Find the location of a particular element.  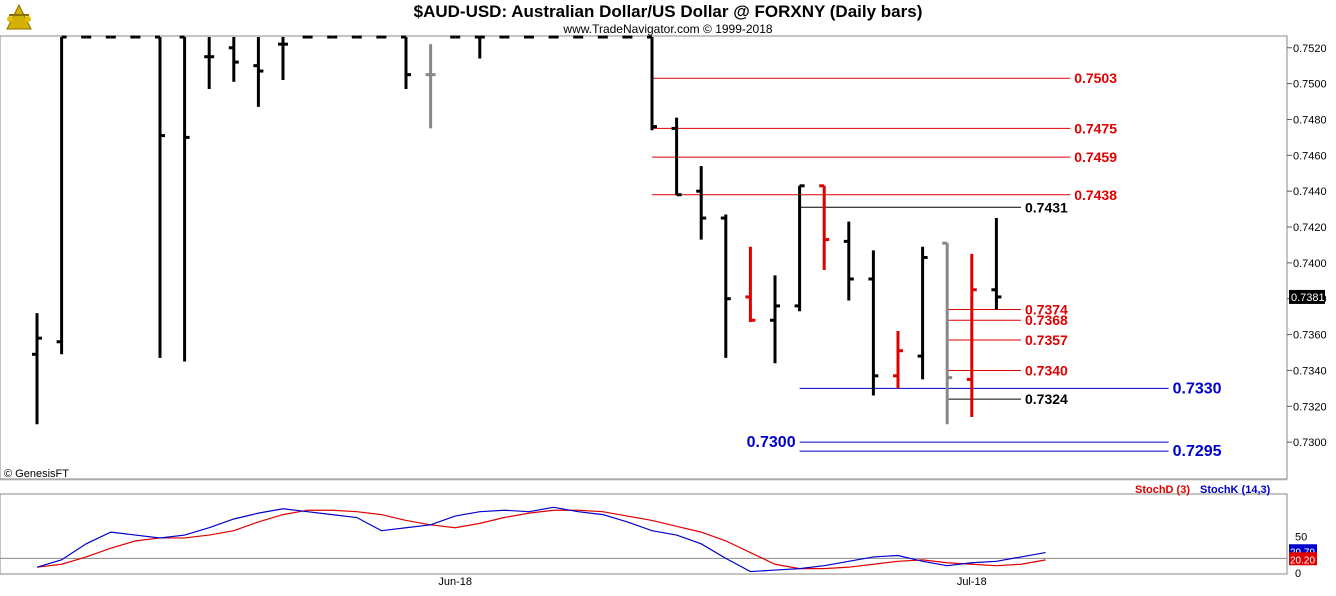

chart-subtitle: www.TradeNavigator.com © 1999-2018 is located at coordinates (668, 29).